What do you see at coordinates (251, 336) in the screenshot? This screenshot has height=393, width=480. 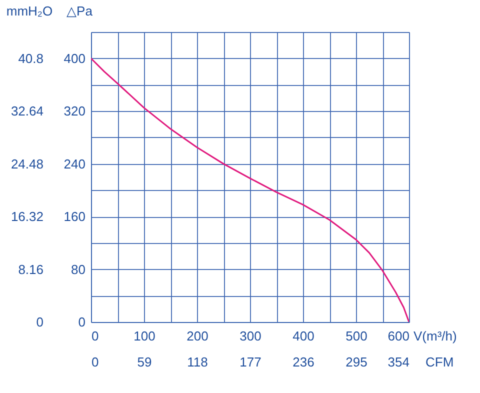 I see `x-tick-label: 300` at bounding box center [251, 336].